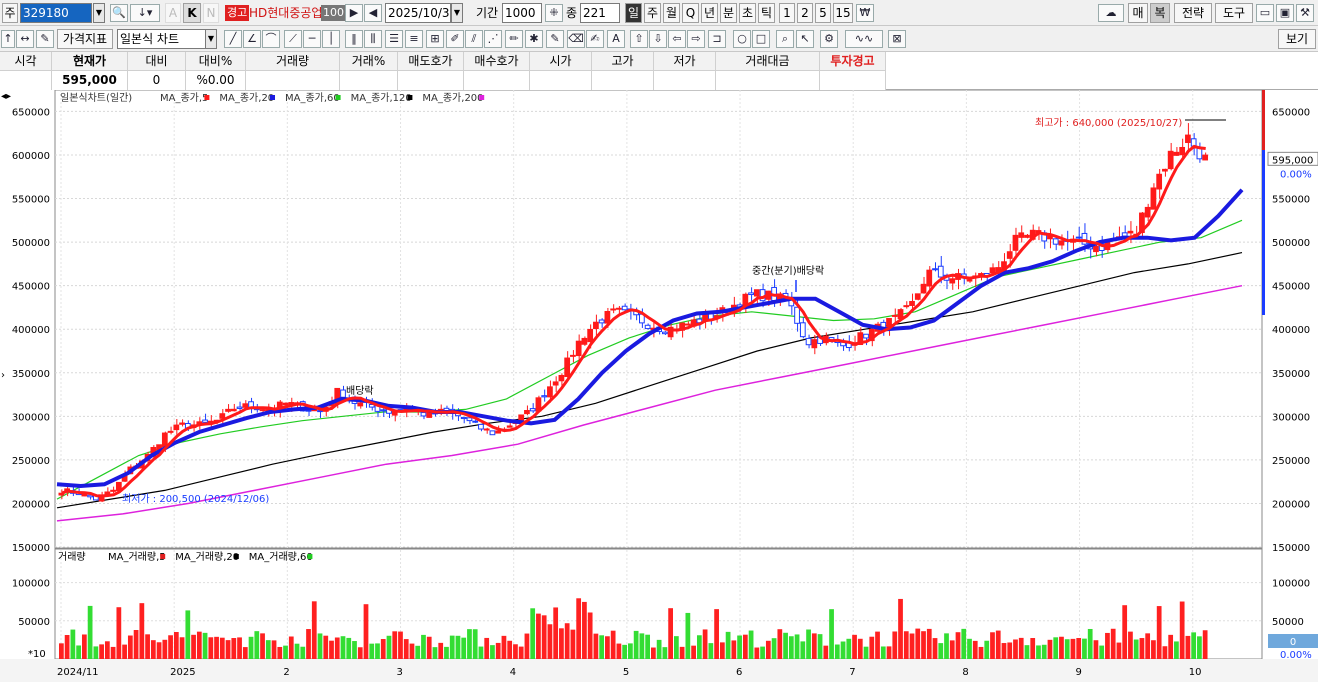  Describe the element at coordinates (25, 39) in the screenshot. I see `expand-icon: ↔` at that location.